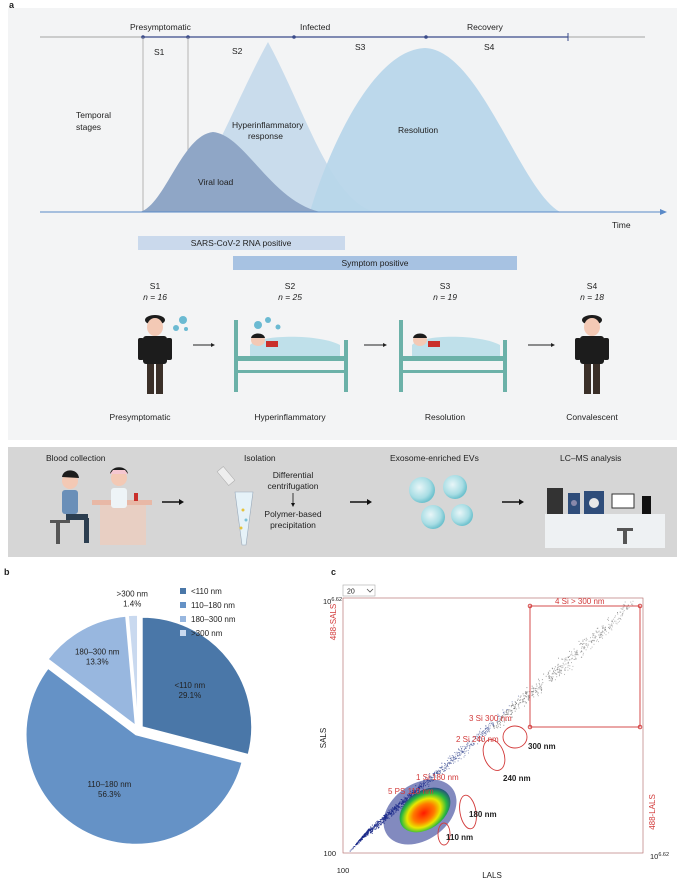 This screenshot has height=881, width=685. Describe the element at coordinates (445, 417) in the screenshot. I see `stage-label: Resolution` at that location.